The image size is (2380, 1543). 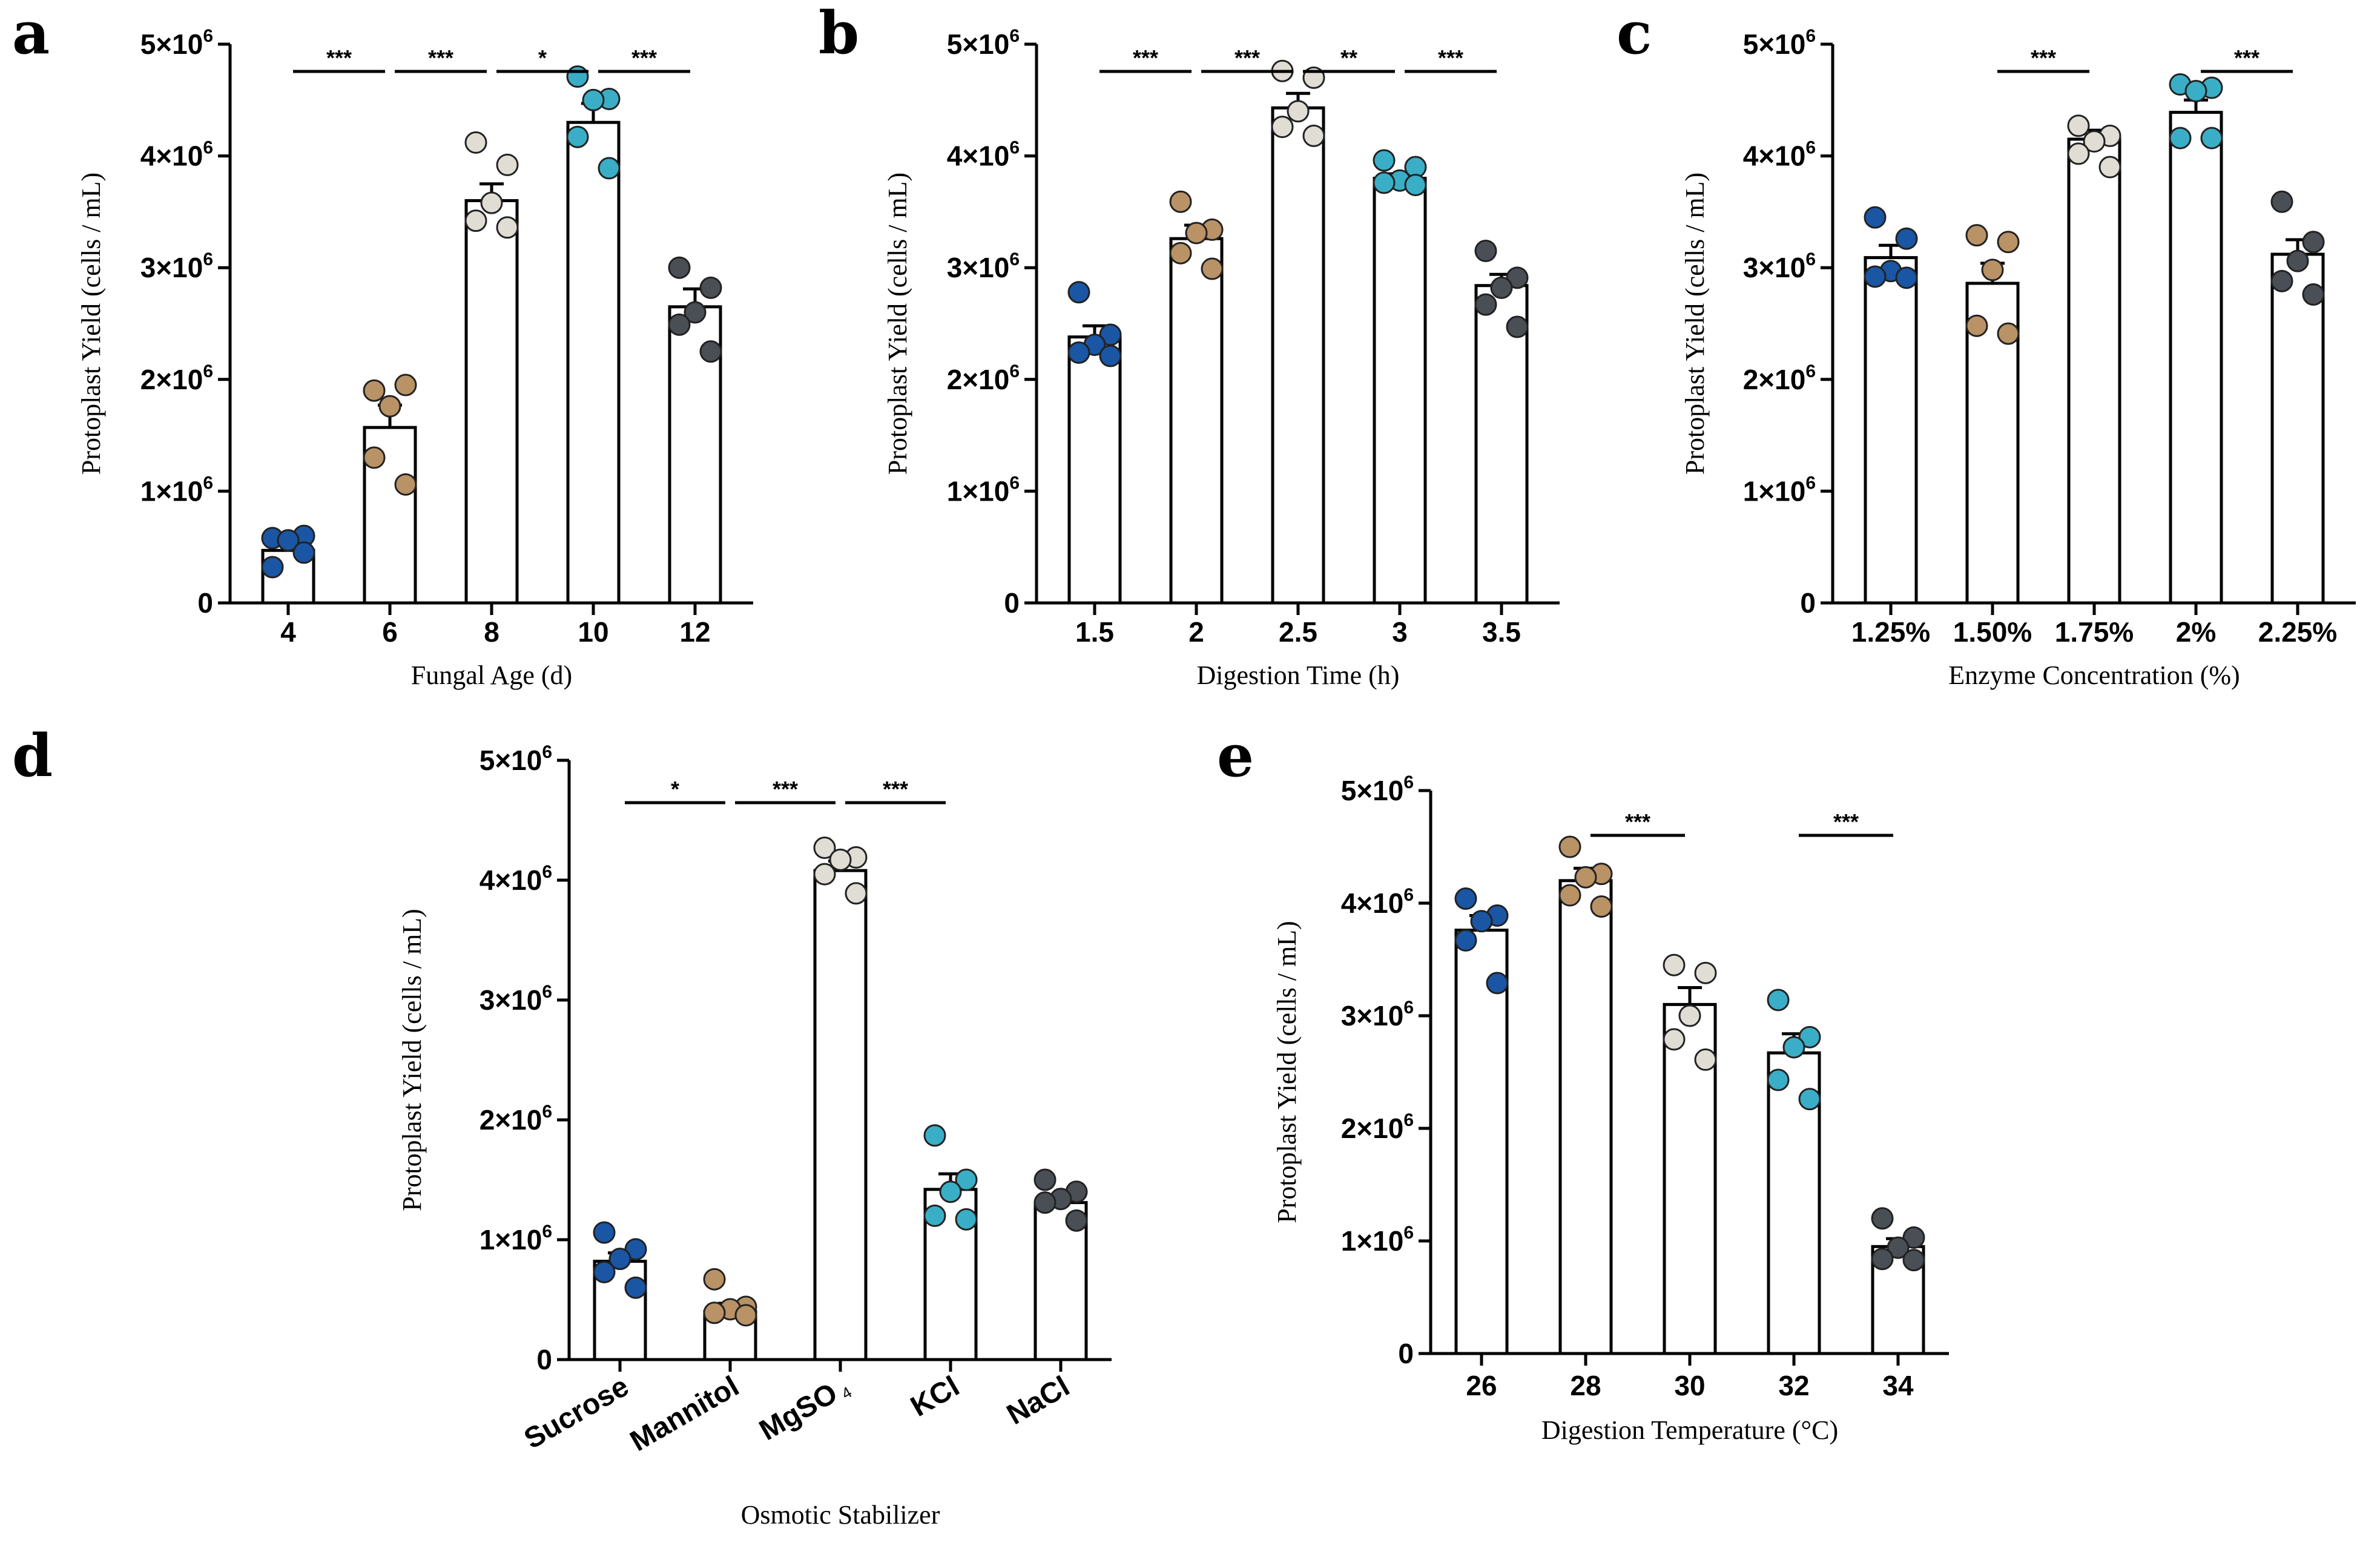 What do you see at coordinates (1400, 632) in the screenshot?
I see `x-tick-label: 3` at bounding box center [1400, 632].